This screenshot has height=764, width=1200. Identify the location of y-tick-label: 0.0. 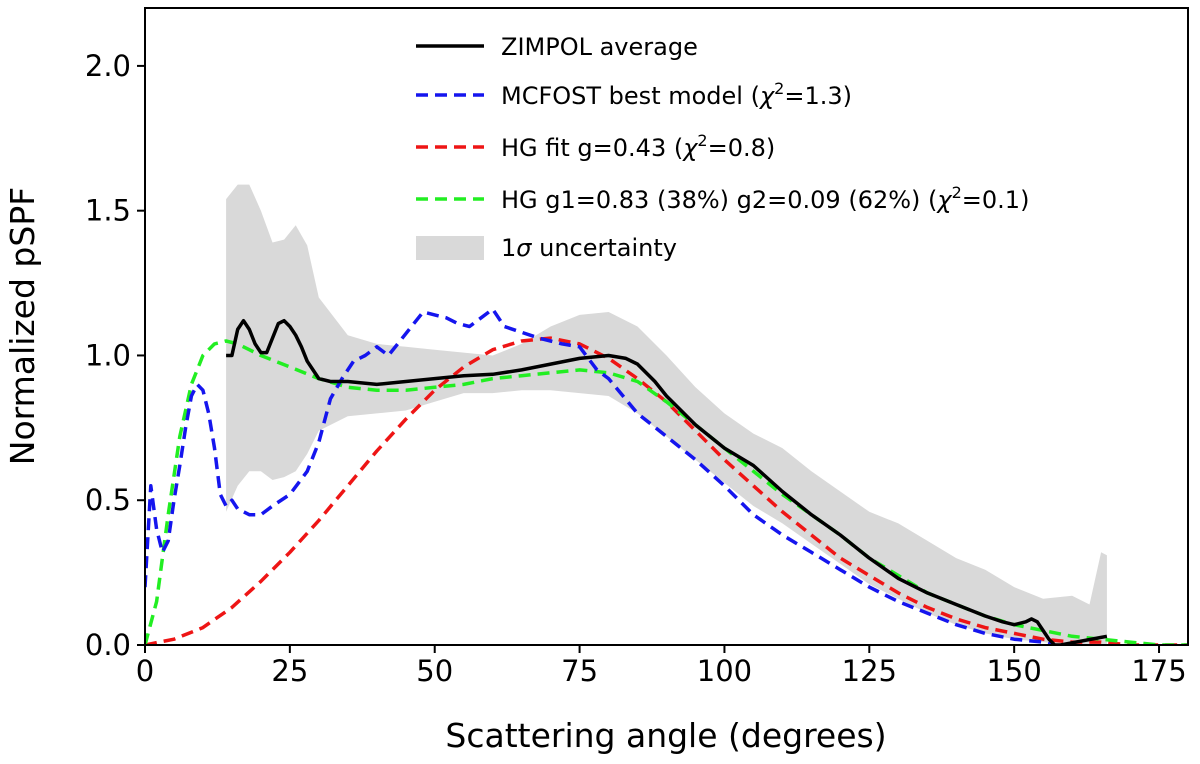
(108, 645).